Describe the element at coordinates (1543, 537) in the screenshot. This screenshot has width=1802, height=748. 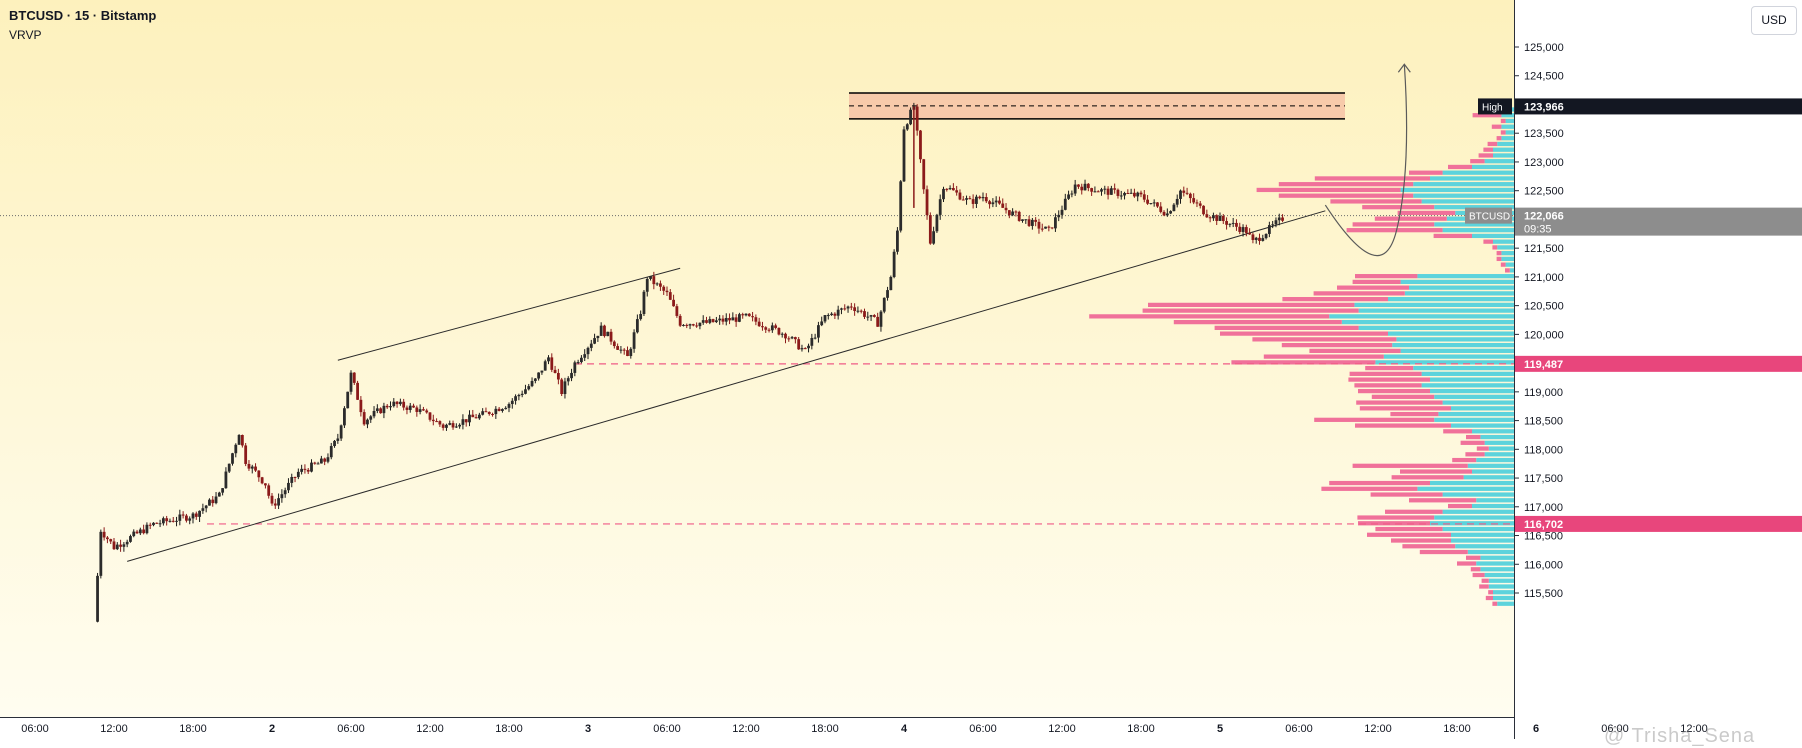
I see `y-tick-label: 116,500` at that location.